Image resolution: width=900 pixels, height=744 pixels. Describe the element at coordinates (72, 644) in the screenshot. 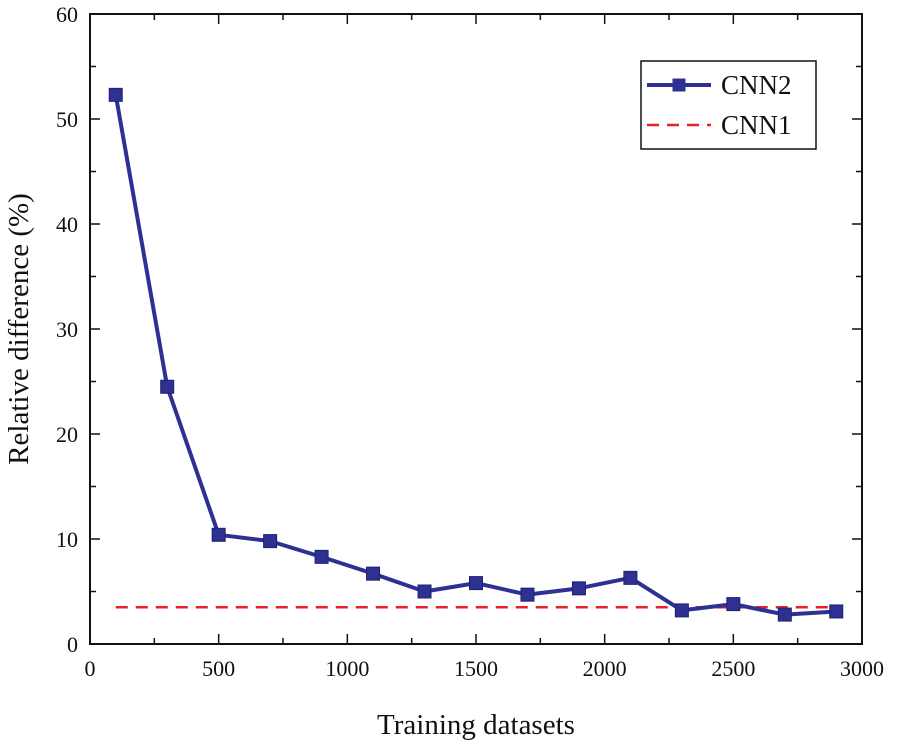

I see `y-tick-label: 0` at that location.